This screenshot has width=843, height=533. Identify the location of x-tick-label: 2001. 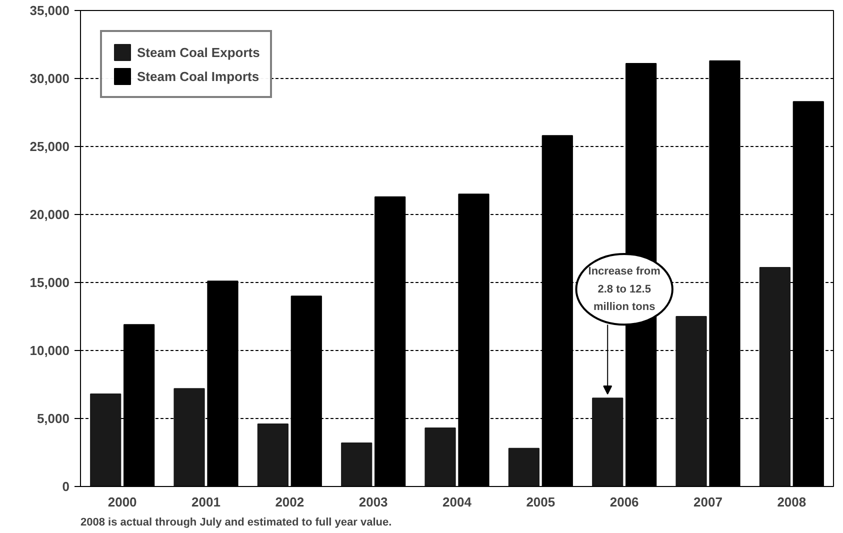
(206, 502).